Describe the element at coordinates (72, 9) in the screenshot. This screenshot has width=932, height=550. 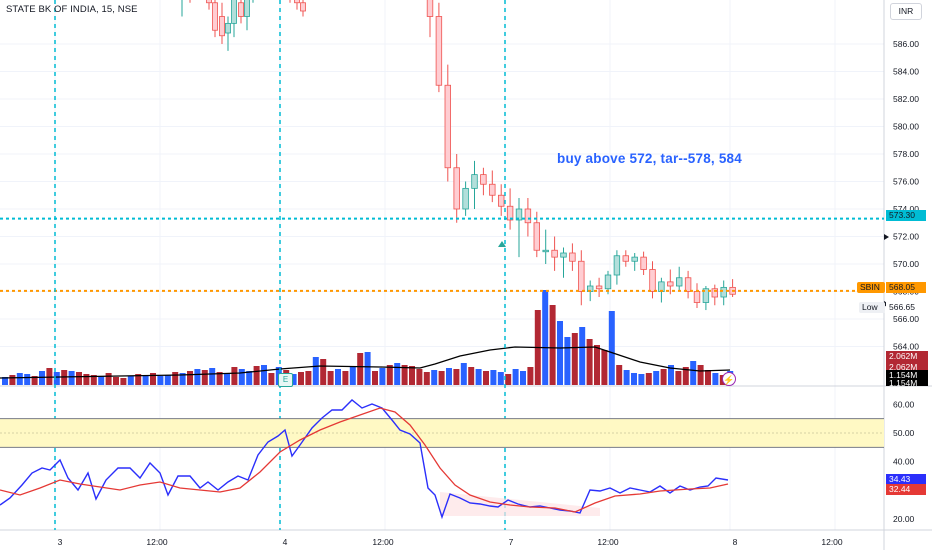
I see `symbol-title: STATE BK OF INDIA, 15, NSE` at that location.